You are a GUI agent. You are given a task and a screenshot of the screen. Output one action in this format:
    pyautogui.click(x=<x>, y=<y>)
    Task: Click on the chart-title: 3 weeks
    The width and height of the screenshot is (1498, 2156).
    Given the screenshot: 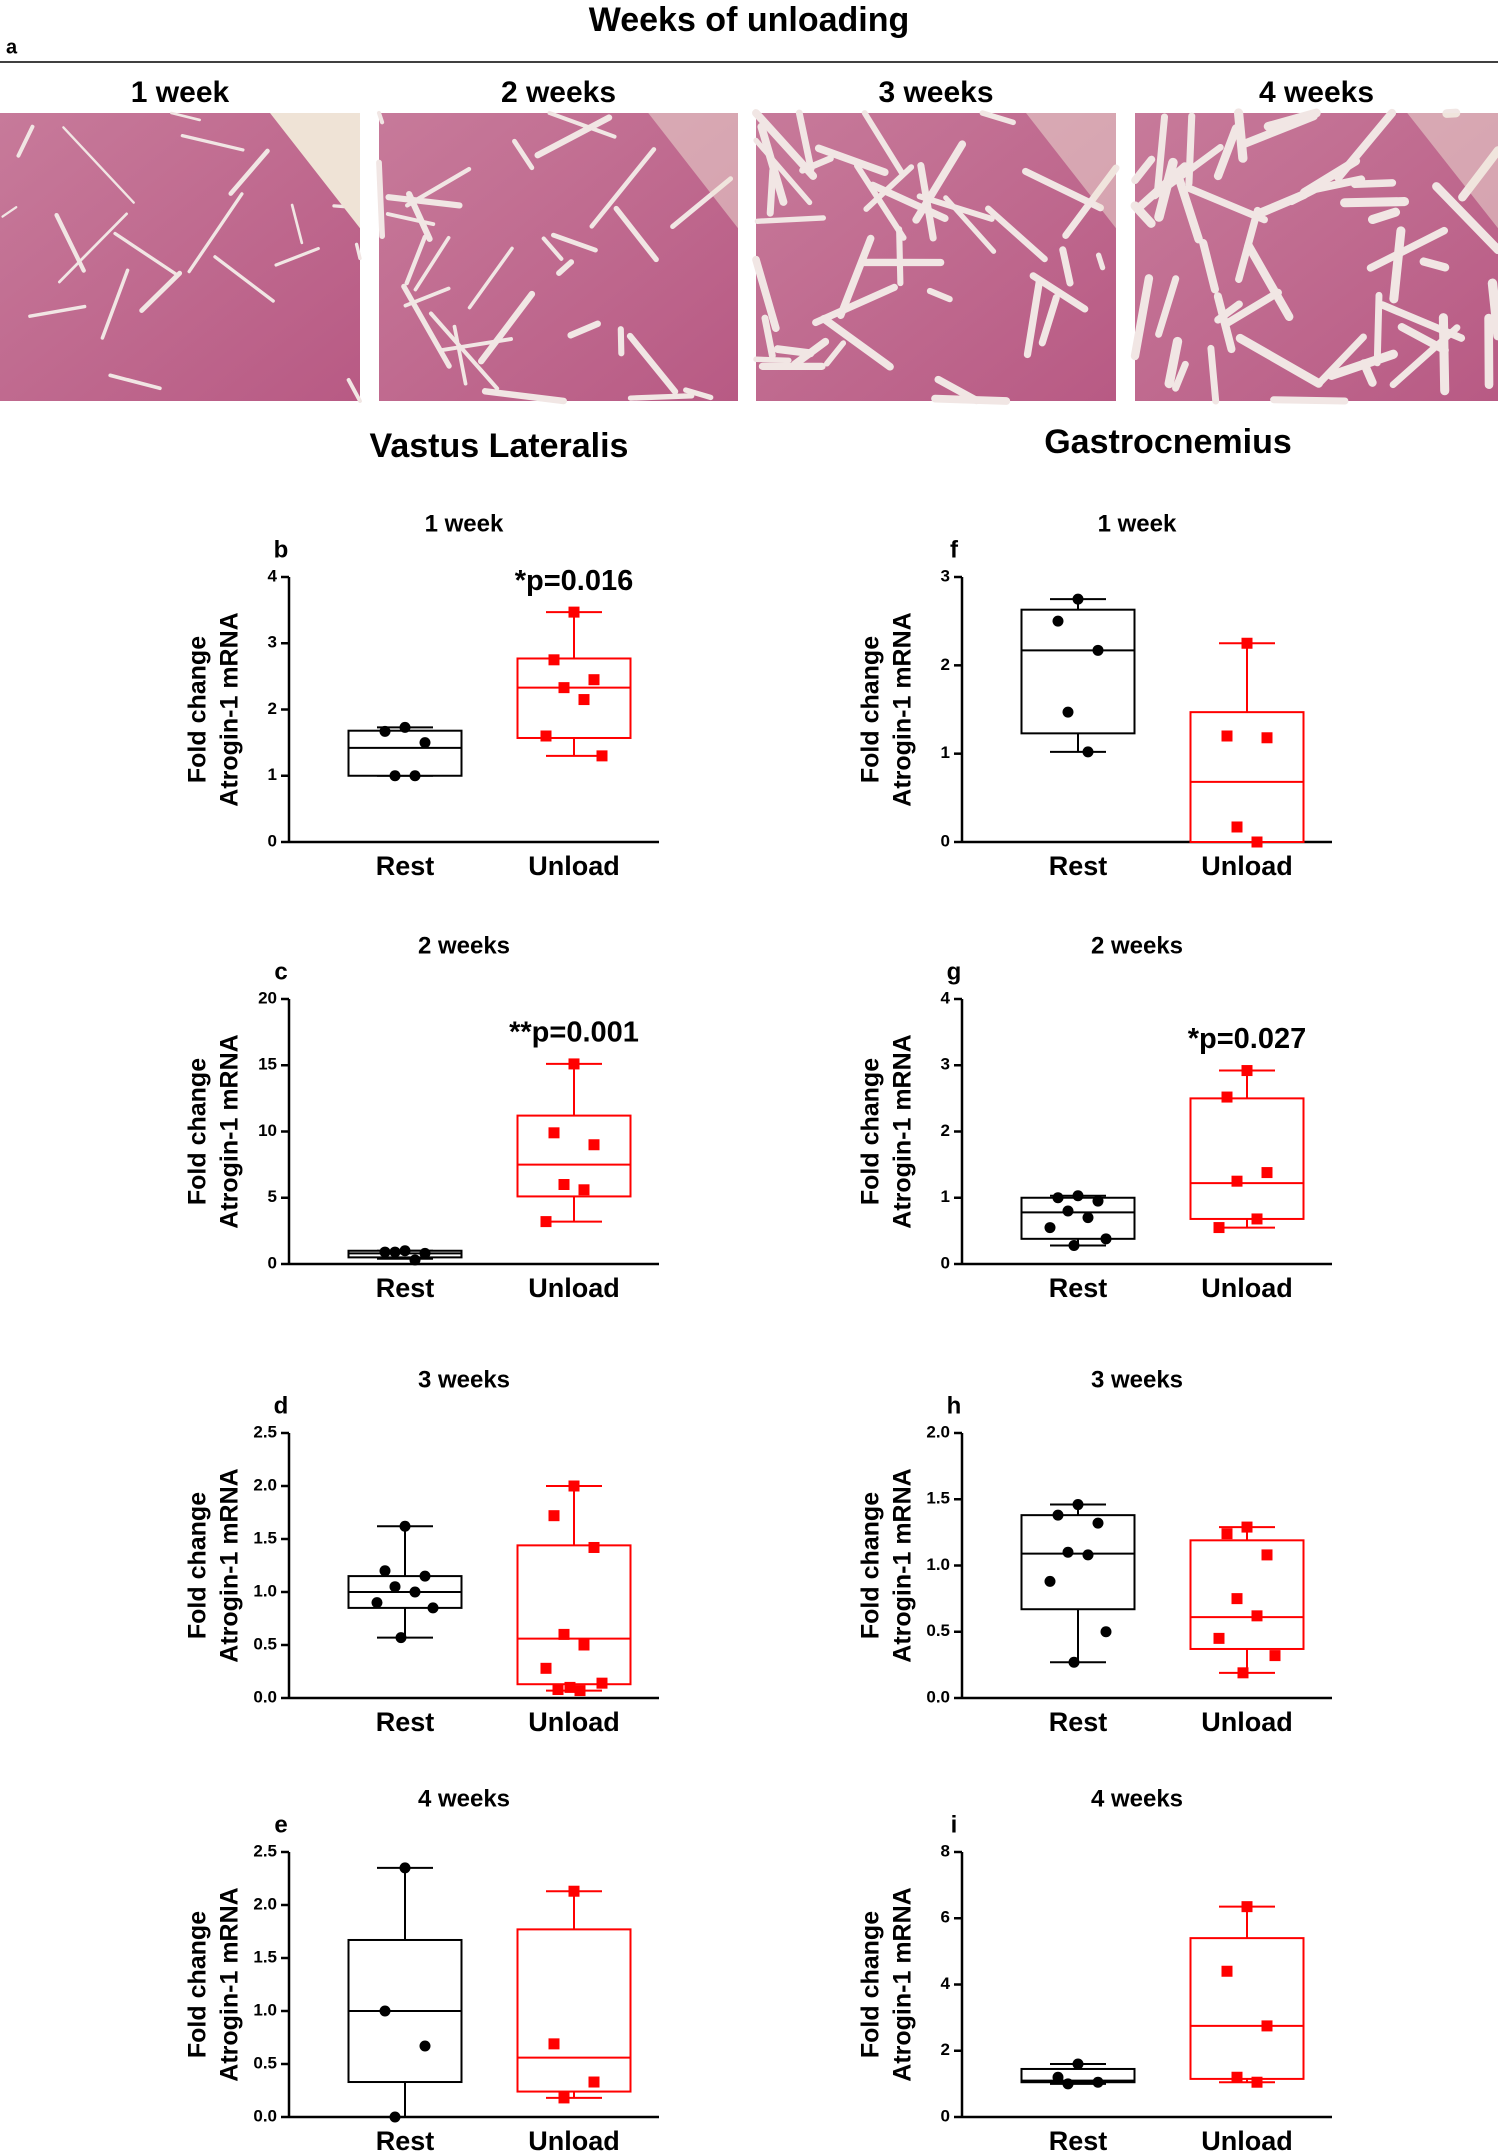 What is the action you would take?
    pyautogui.click(x=464, y=1379)
    